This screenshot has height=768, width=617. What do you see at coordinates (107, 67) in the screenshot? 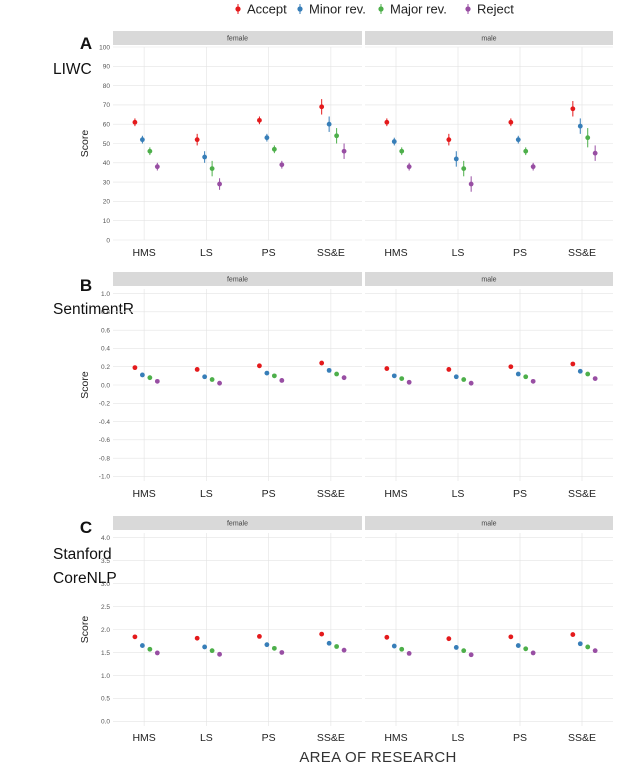
I see `y-tick-label: 90` at bounding box center [107, 67].